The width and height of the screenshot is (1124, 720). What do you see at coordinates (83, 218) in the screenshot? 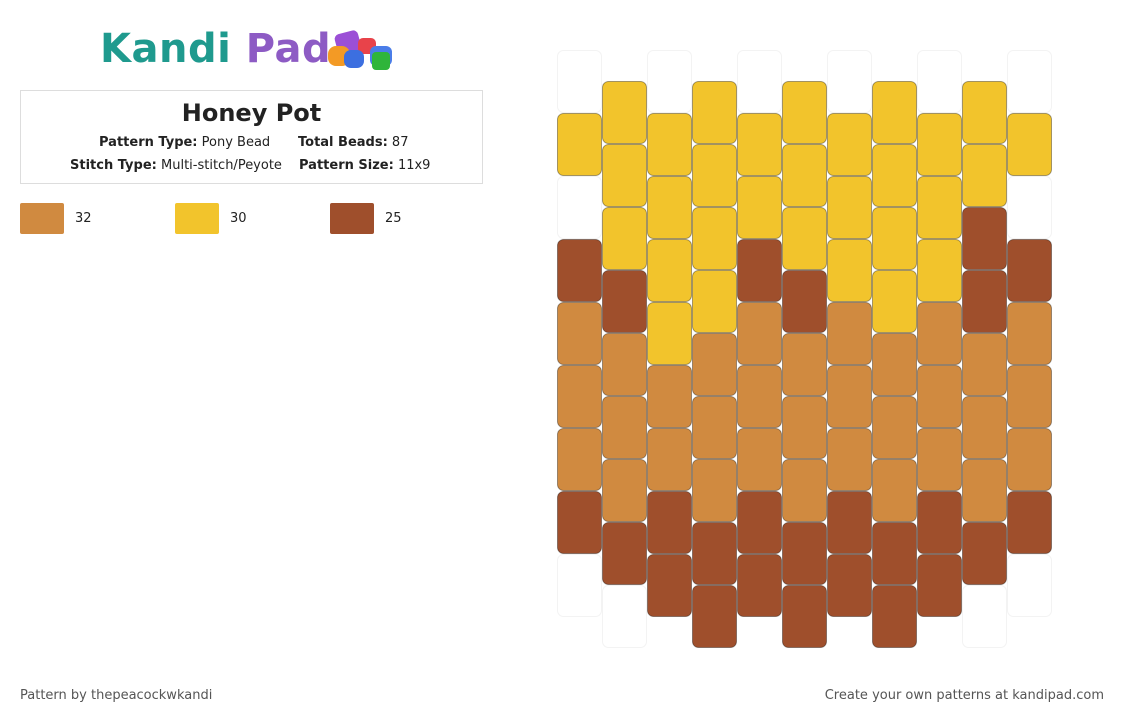
I see `bead-count: 32` at bounding box center [83, 218].